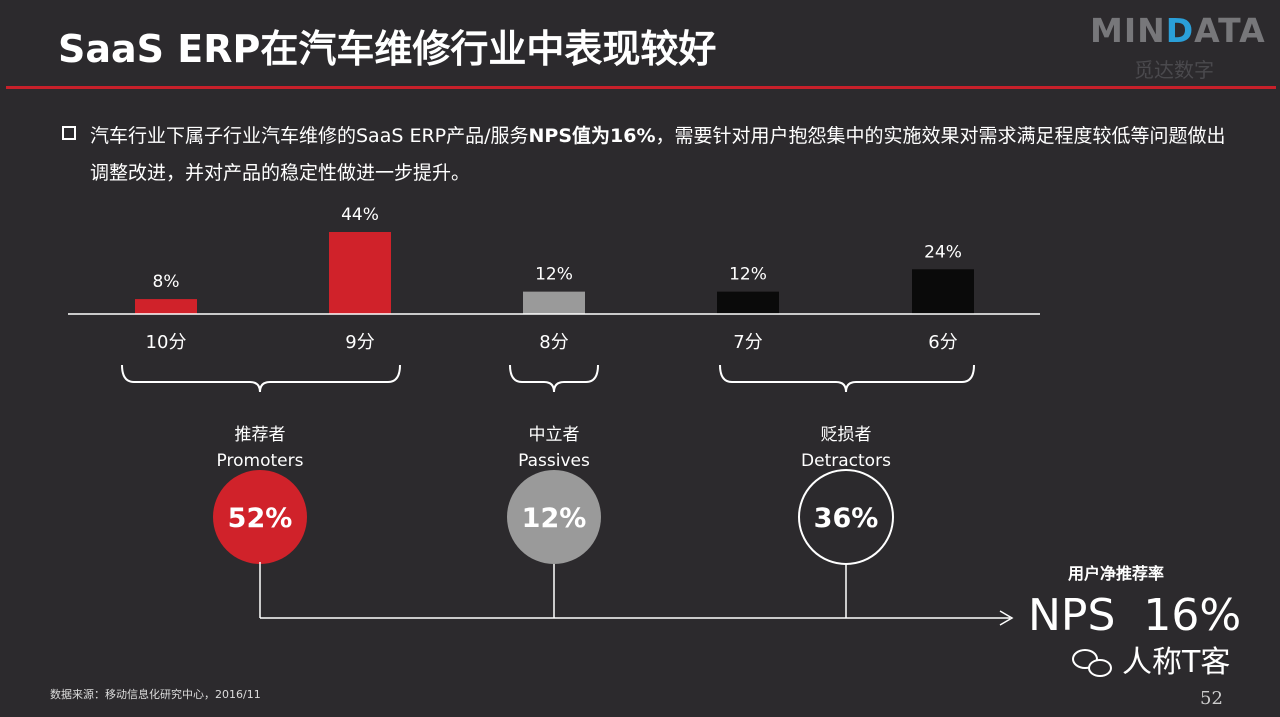 The image size is (1280, 717). What do you see at coordinates (1094, 663) in the screenshot?
I see `wechat-icon` at bounding box center [1094, 663].